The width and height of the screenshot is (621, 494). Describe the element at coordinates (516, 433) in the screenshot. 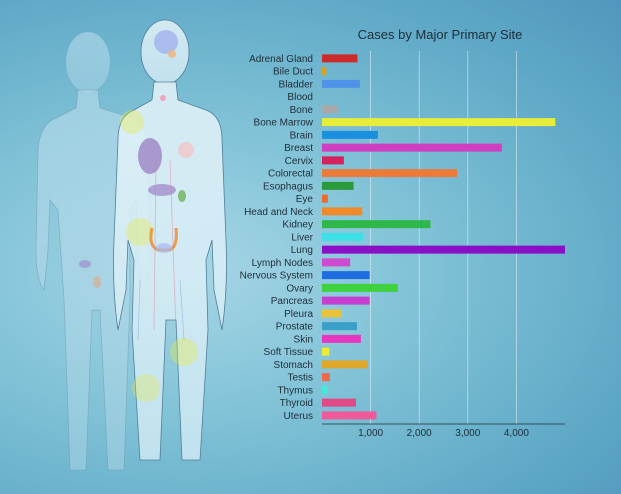

I see `x-tick-label: 4,000` at that location.